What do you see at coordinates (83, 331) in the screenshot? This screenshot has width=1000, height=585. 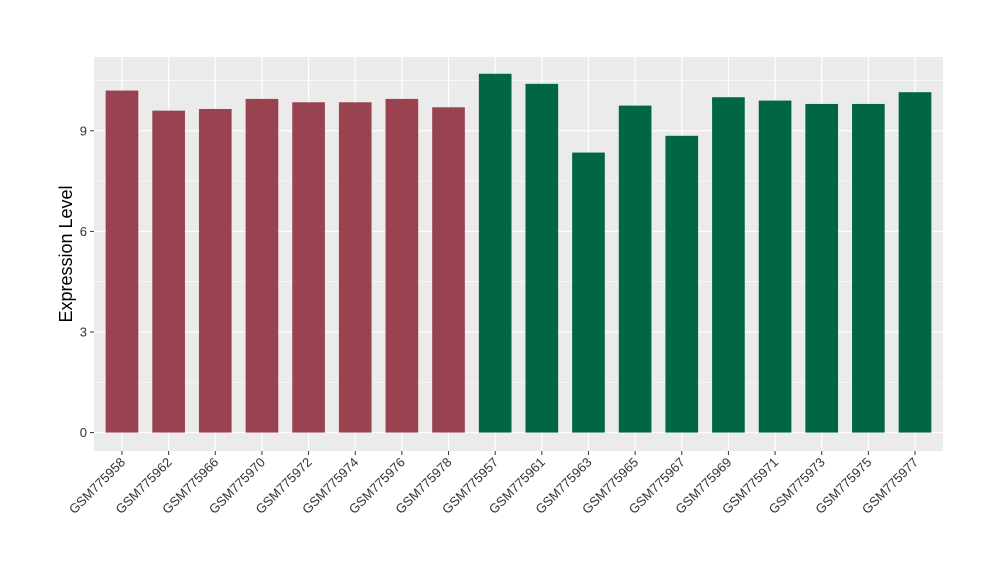 I see `y-tick-label: 3` at bounding box center [83, 331].